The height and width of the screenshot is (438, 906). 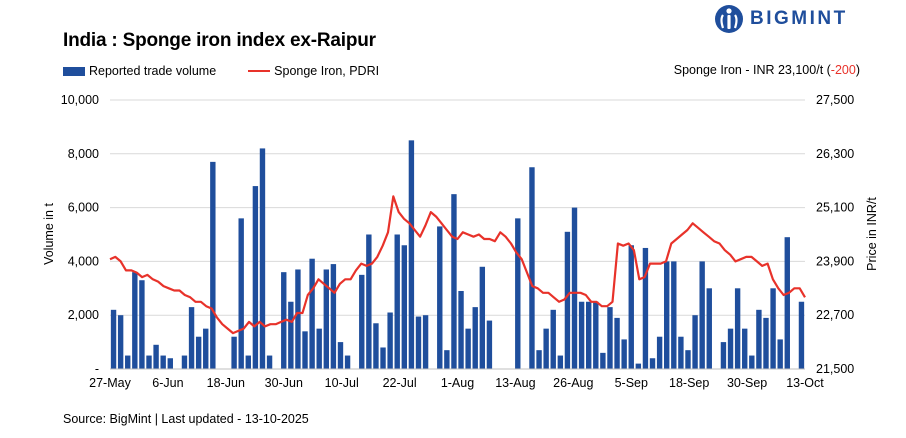 I want to click on bigmint-logo-icon, so click(x=729, y=19).